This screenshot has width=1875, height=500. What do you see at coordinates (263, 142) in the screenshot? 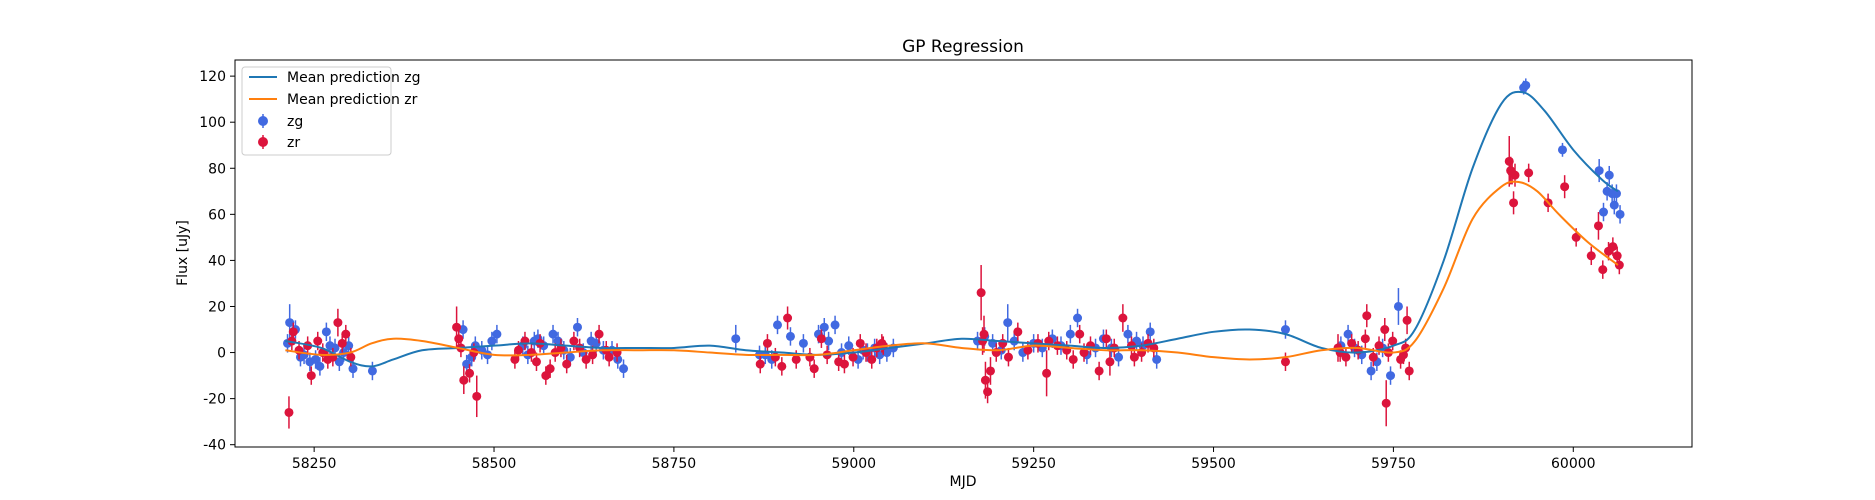
I see `legend-swatch-zr-marker` at bounding box center [263, 142].